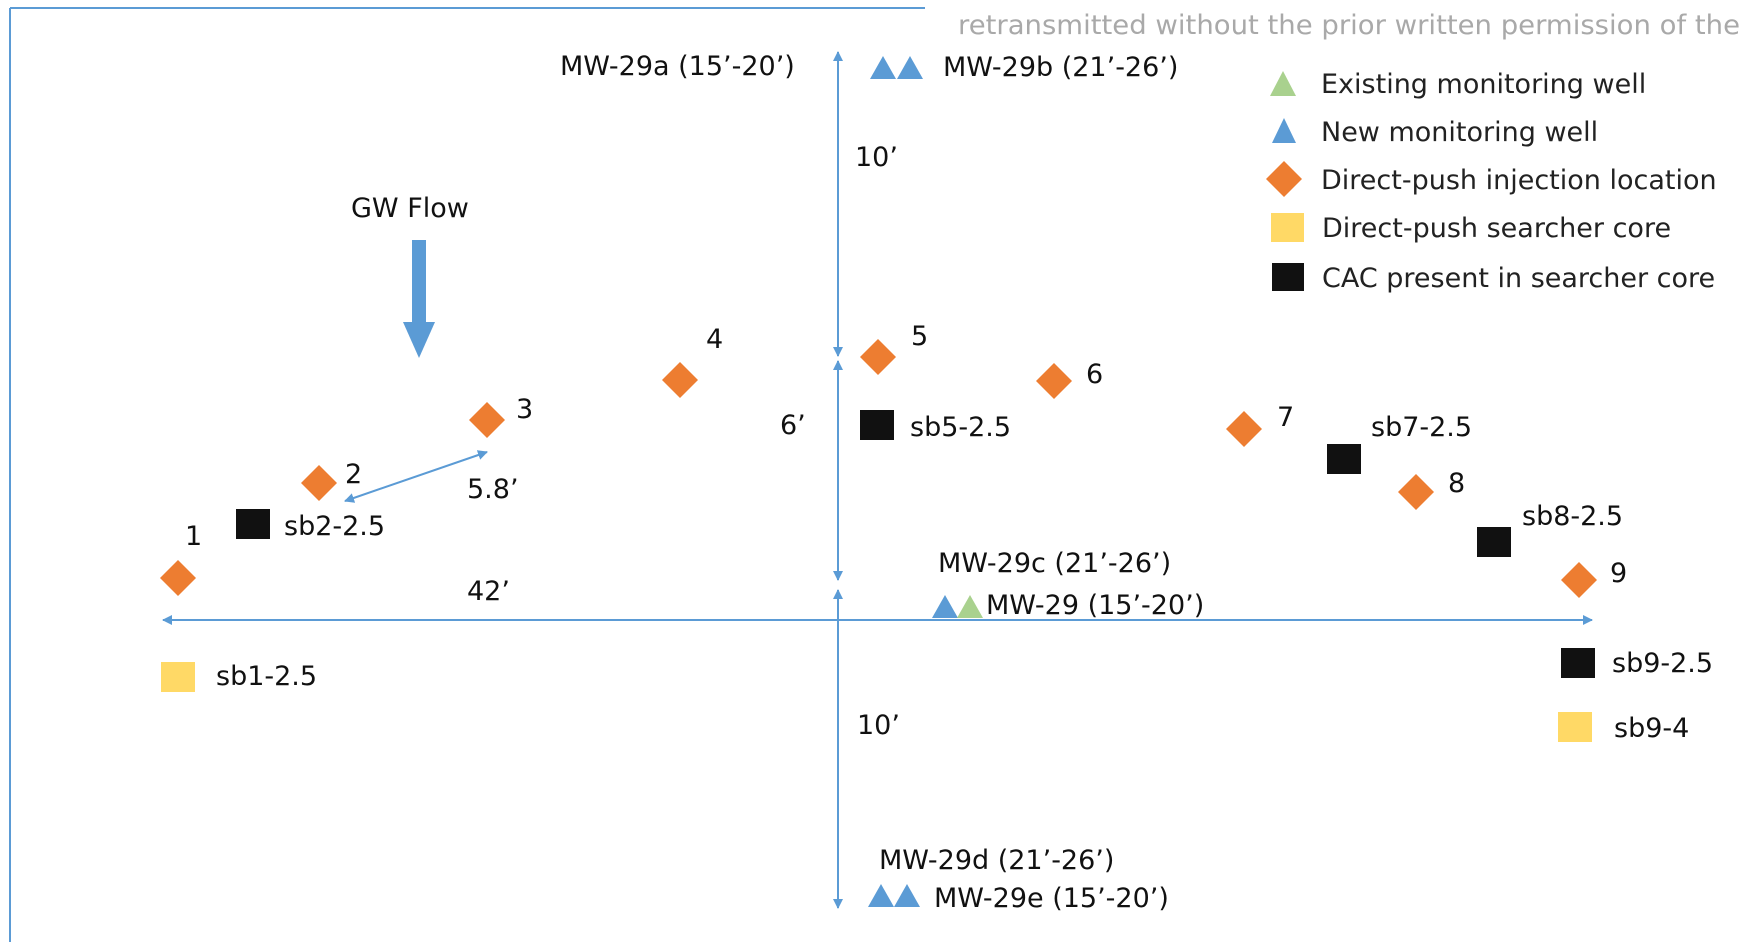 The image size is (1750, 942). Describe the element at coordinates (677, 66) in the screenshot. I see `well-label-mw29a: MW-29a (15’-20’)` at that location.